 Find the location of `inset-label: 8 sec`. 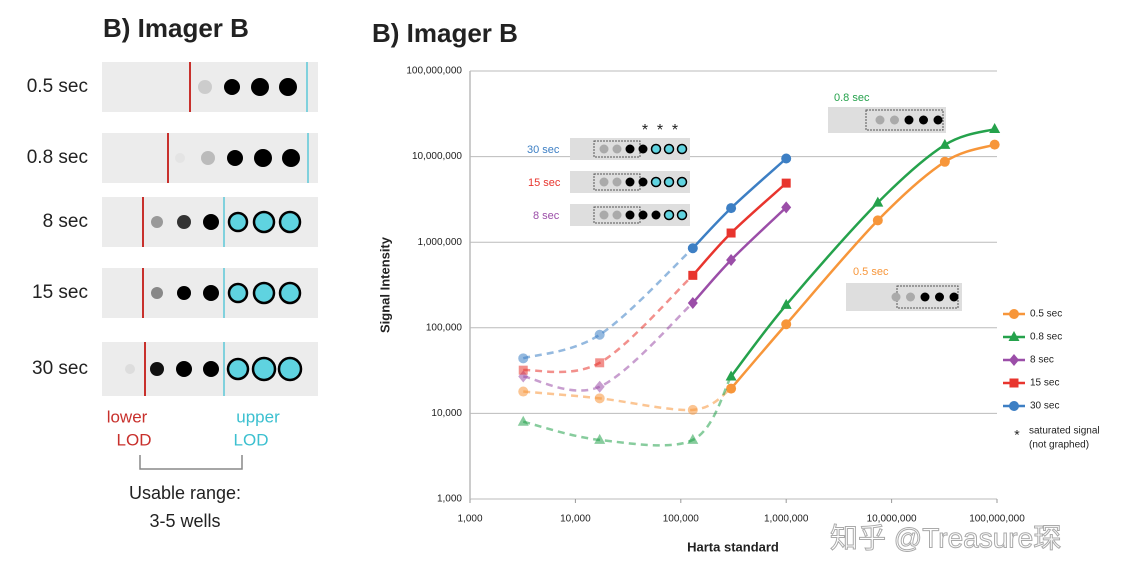

inset-label: 8 sec is located at coordinates (546, 216).